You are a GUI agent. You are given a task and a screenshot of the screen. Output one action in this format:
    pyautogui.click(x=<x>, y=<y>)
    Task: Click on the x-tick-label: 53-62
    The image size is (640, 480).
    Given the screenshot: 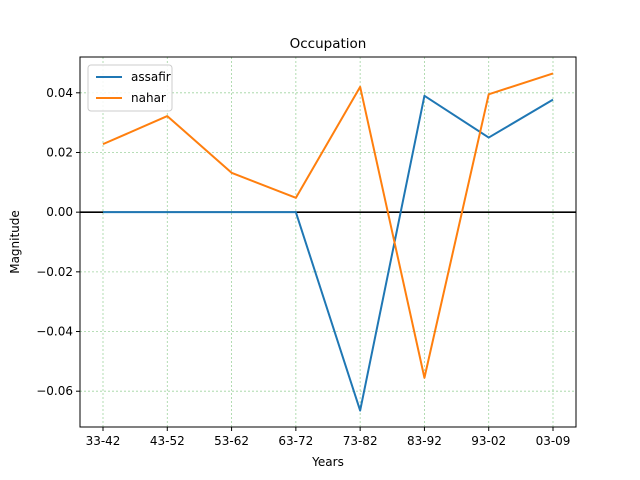 What is the action you would take?
    pyautogui.click(x=231, y=441)
    